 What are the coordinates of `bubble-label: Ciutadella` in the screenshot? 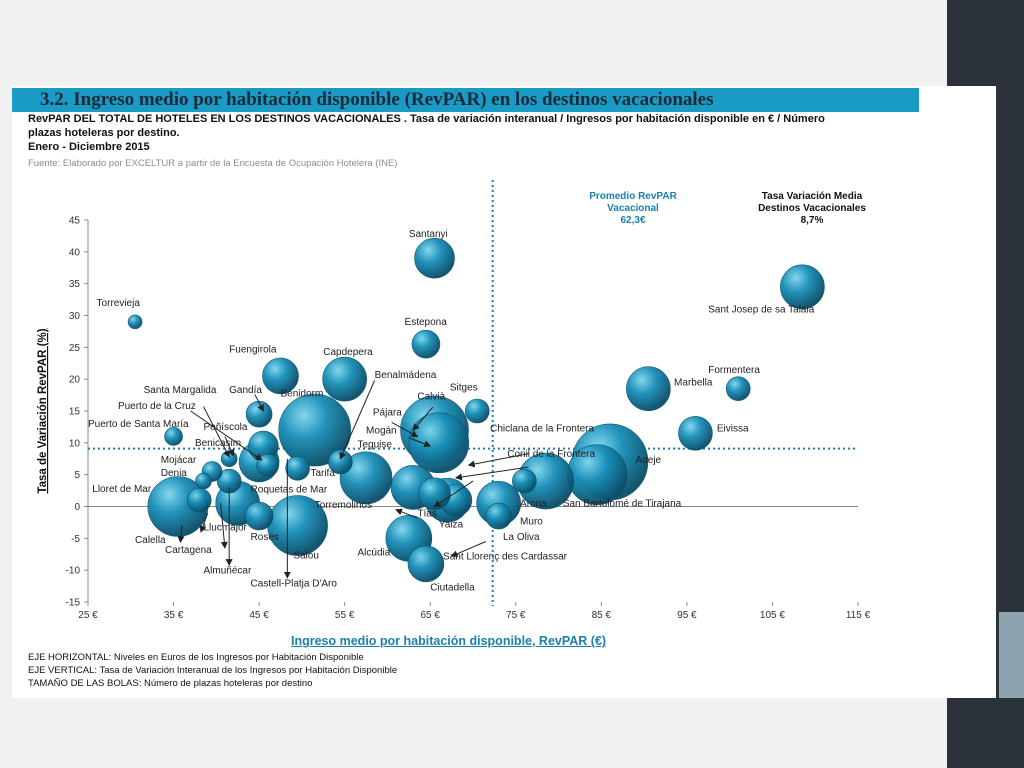 It's located at (452, 588).